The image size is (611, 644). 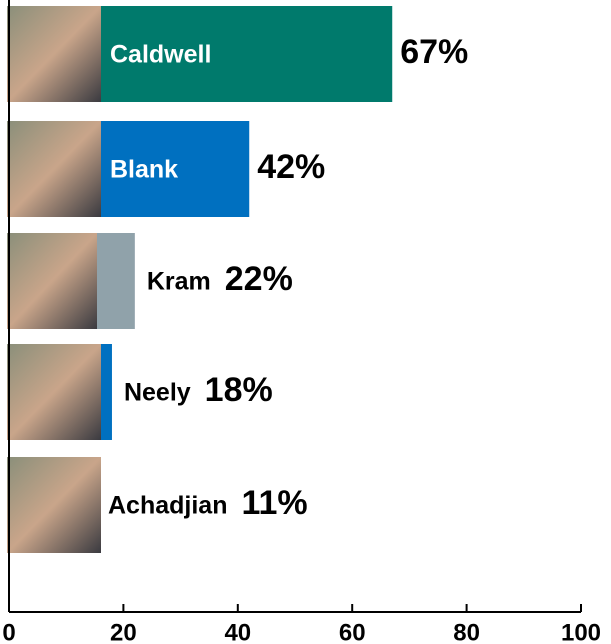 I want to click on candidate-name: Neely, so click(x=157, y=393).